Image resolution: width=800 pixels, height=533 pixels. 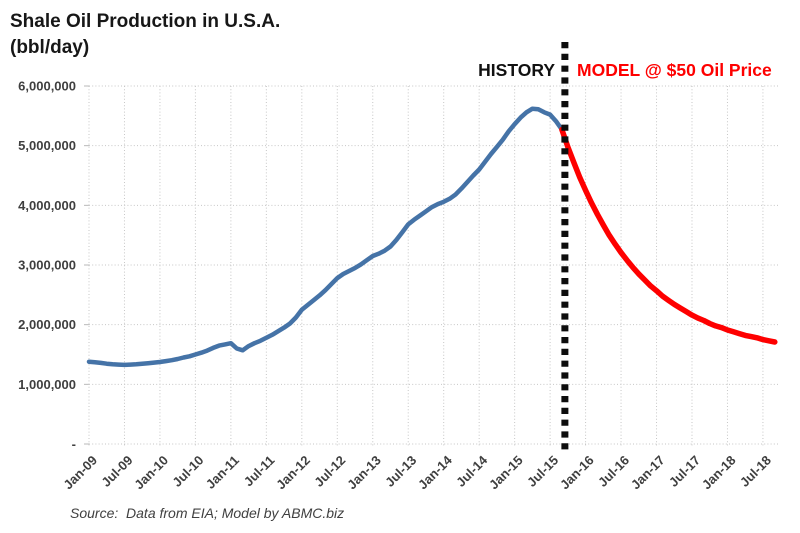 What do you see at coordinates (577, 473) in the screenshot?
I see `x-tick-label: Jan-16` at bounding box center [577, 473].